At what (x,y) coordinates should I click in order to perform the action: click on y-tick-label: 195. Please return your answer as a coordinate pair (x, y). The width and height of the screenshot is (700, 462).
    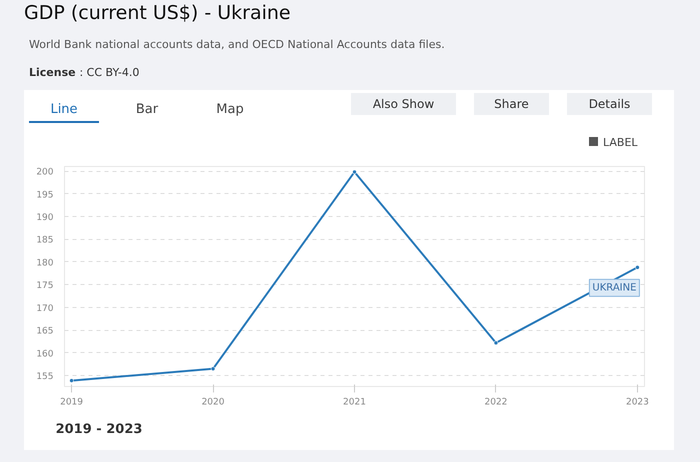
    Looking at the image, I should click on (45, 195).